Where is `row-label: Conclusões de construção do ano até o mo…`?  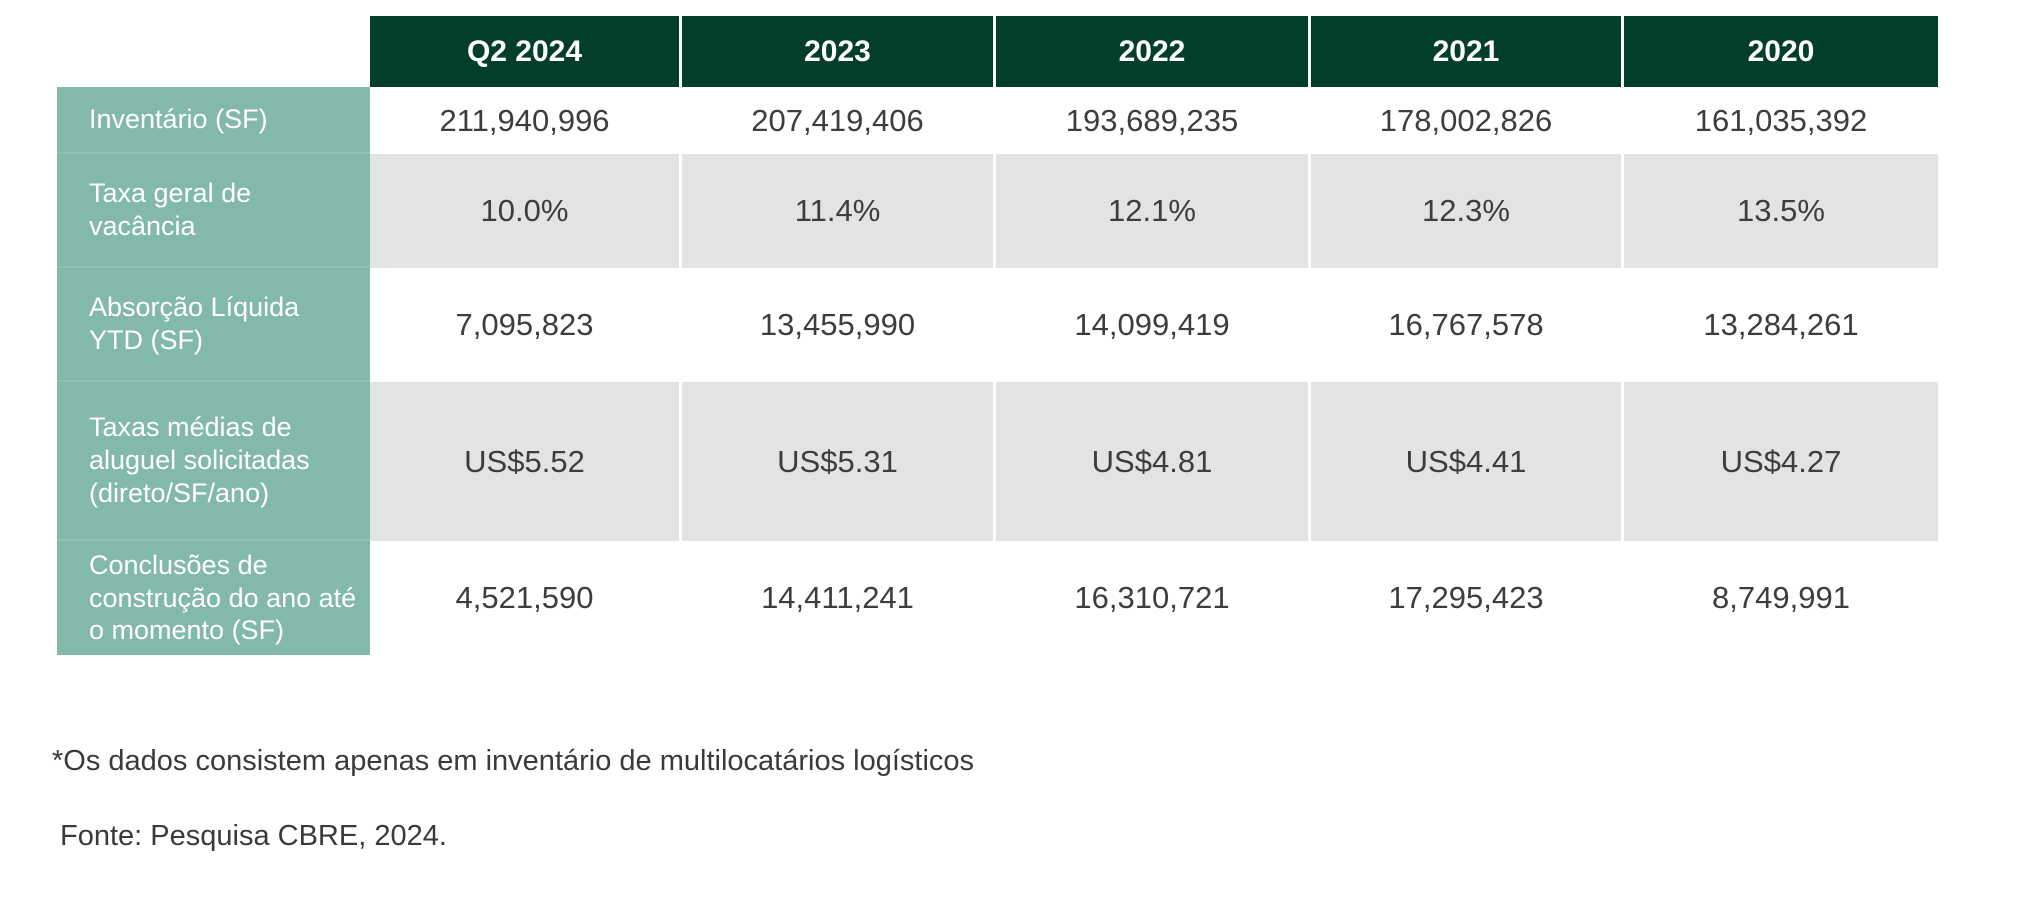 row-label: Conclusões de construção do ano até o mo… is located at coordinates (213, 598).